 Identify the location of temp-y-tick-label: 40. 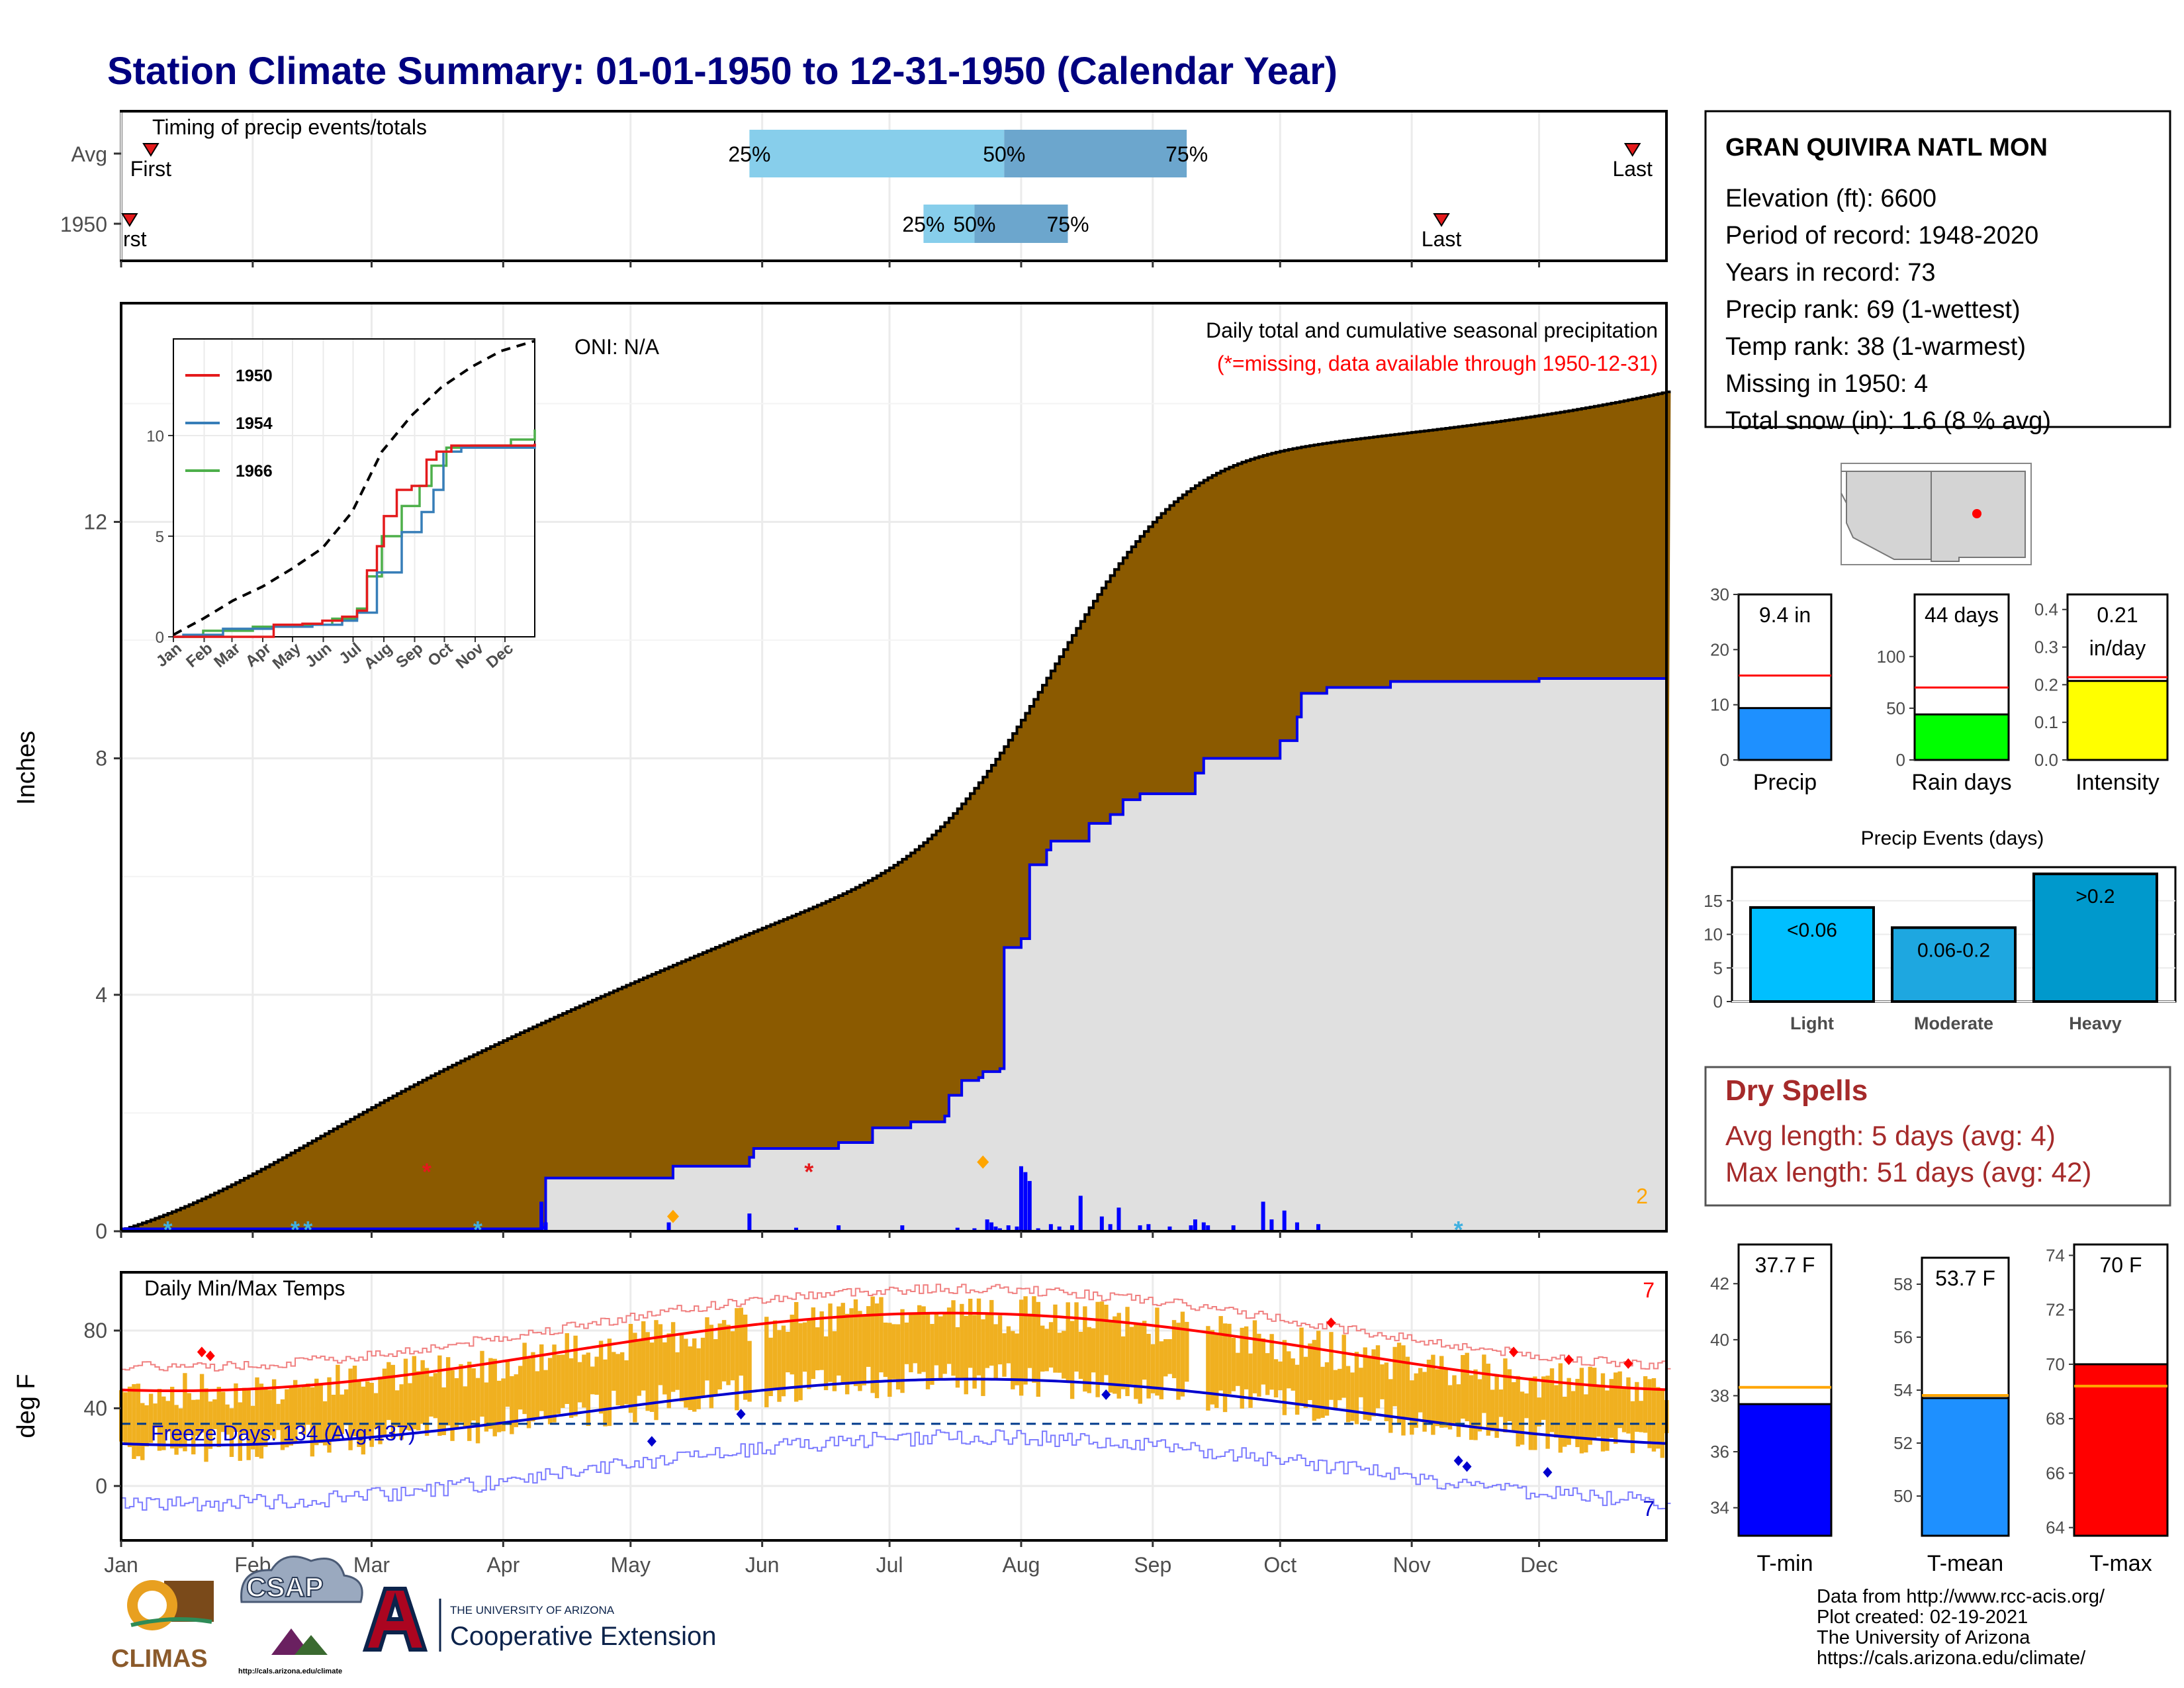
(95, 1408).